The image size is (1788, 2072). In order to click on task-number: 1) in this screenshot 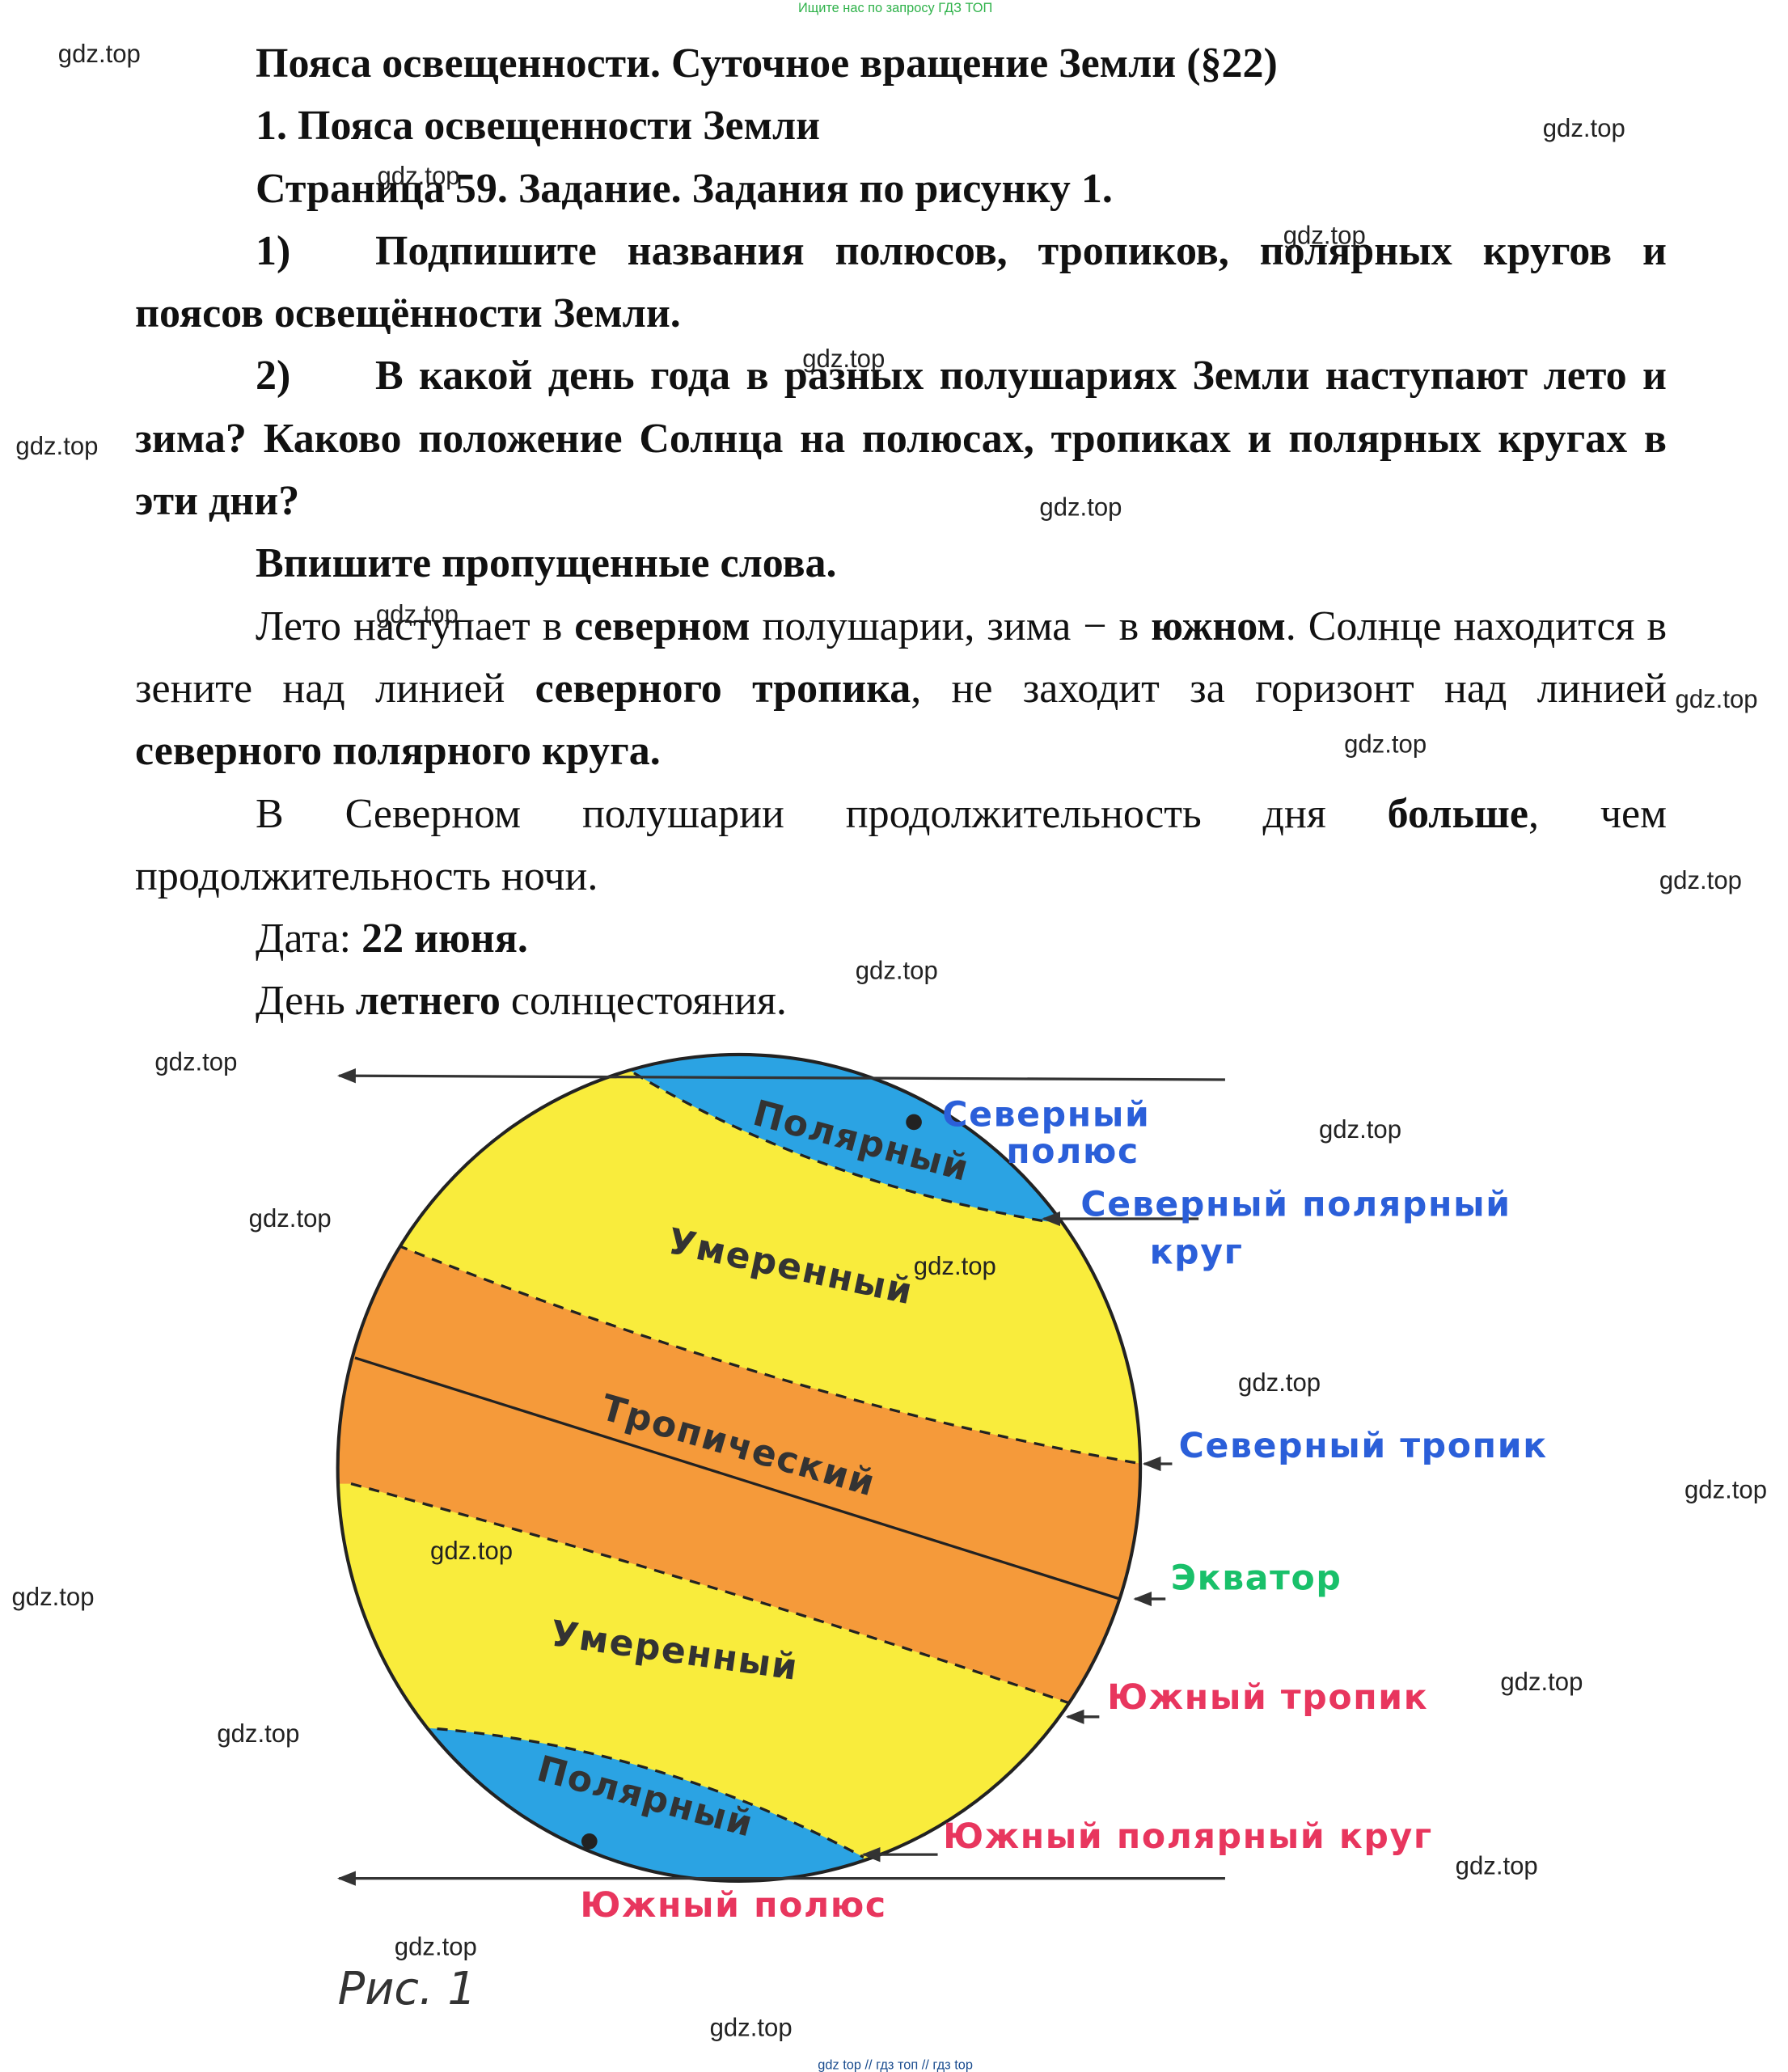, I will do `click(273, 250)`.